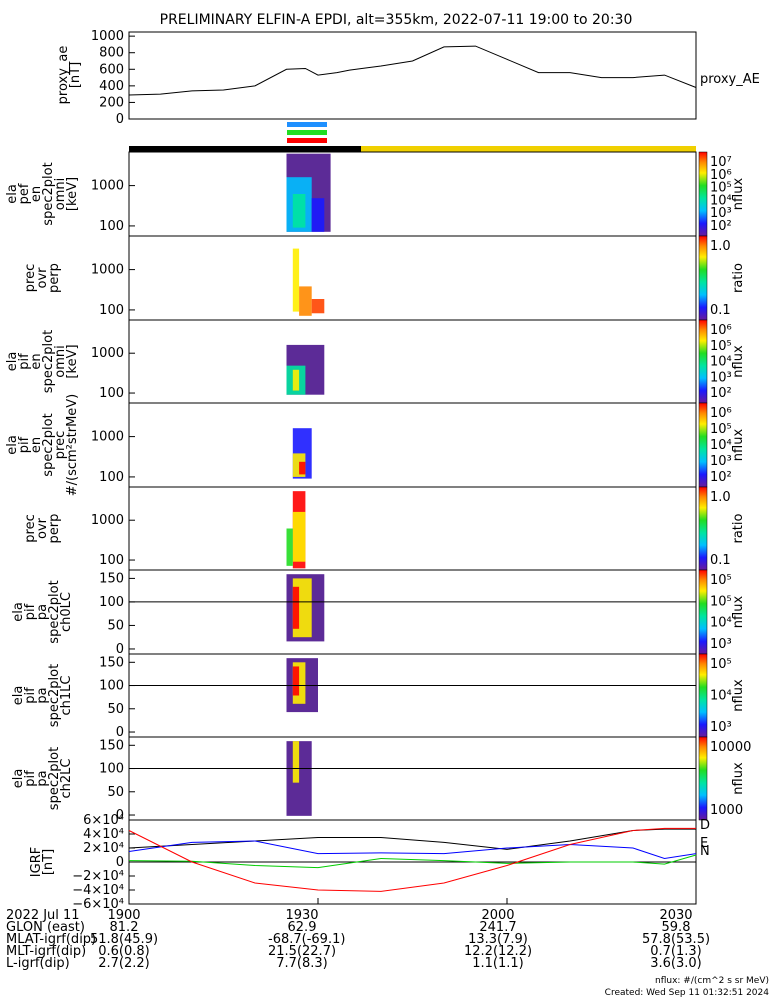 This screenshot has width=775, height=1000. What do you see at coordinates (705, 825) in the screenshot?
I see `igrf-legend-label: D` at bounding box center [705, 825].